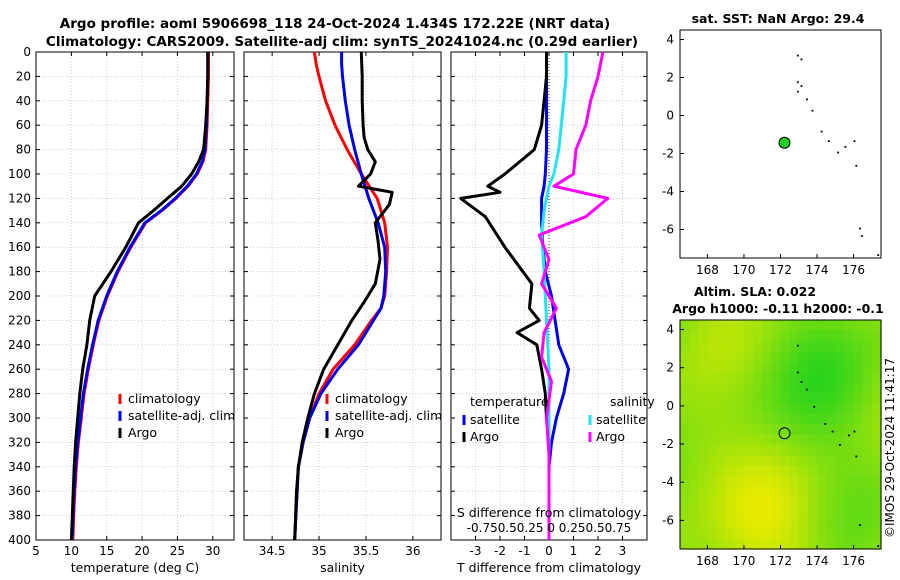  Describe the element at coordinates (549, 567) in the screenshot. I see `x-axis-label: T difference from climatology` at that location.